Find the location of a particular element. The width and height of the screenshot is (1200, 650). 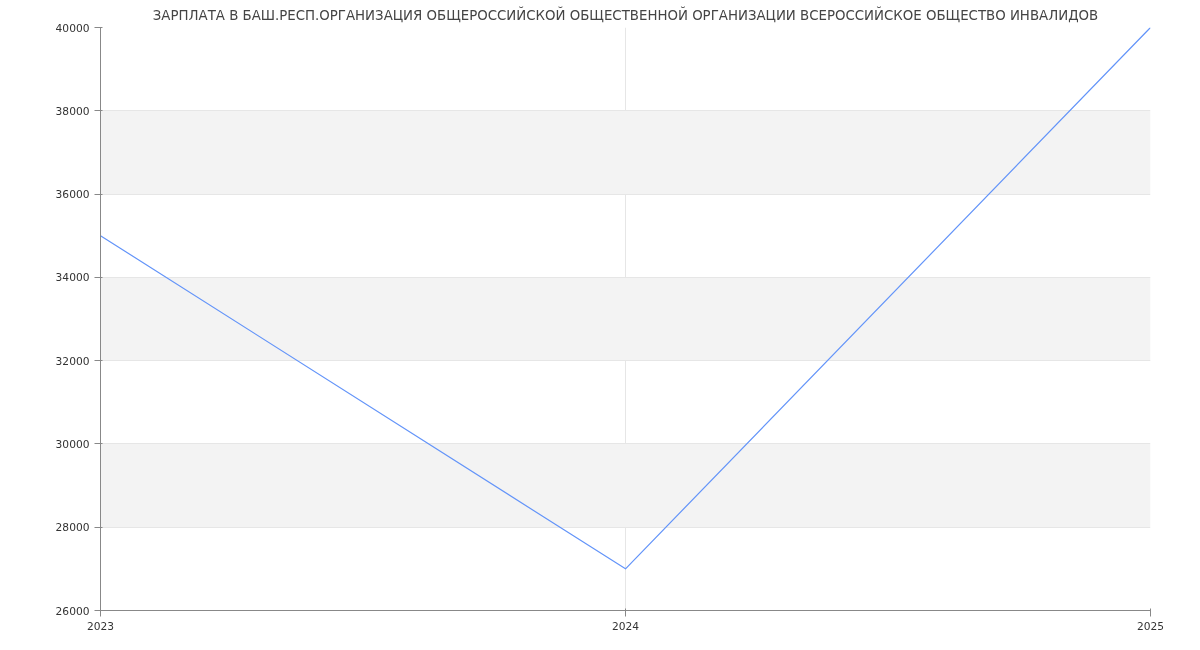

y-tick-label: 40000 is located at coordinates (72, 28).